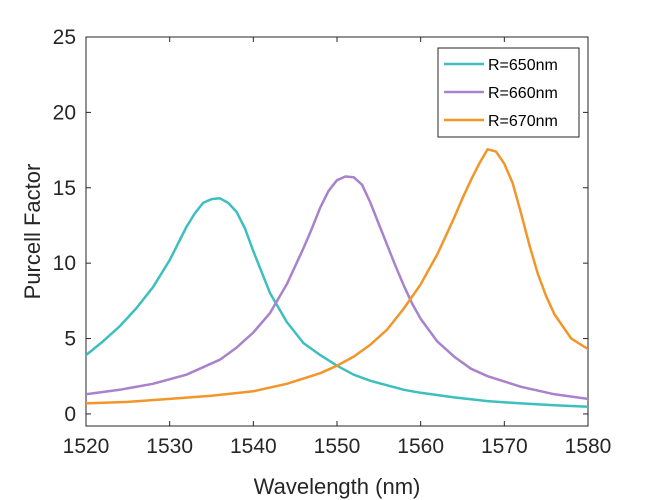  What do you see at coordinates (86, 446) in the screenshot?
I see `x-tick-label: 1520` at bounding box center [86, 446].